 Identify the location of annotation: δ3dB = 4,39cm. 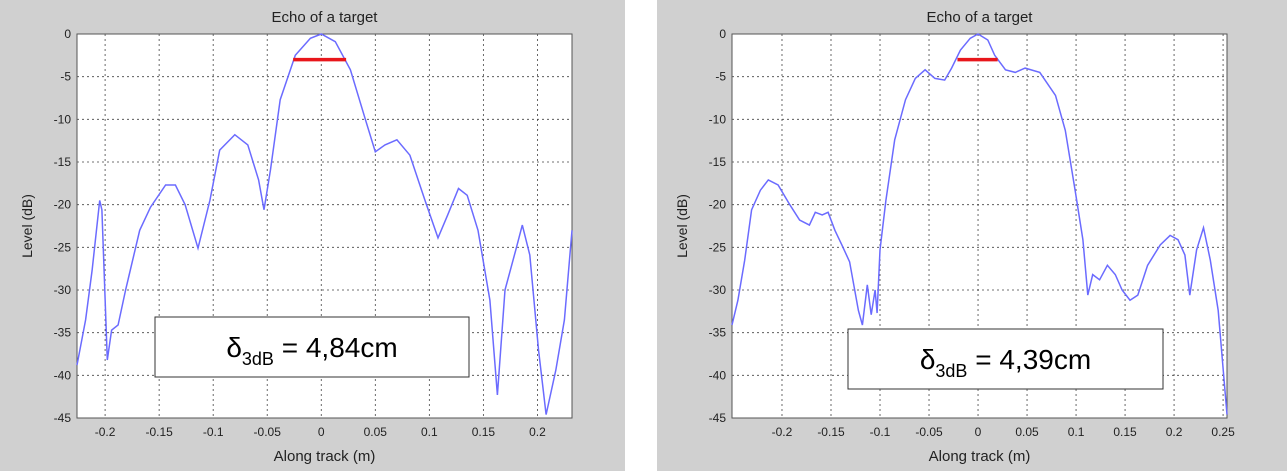
(1005, 362).